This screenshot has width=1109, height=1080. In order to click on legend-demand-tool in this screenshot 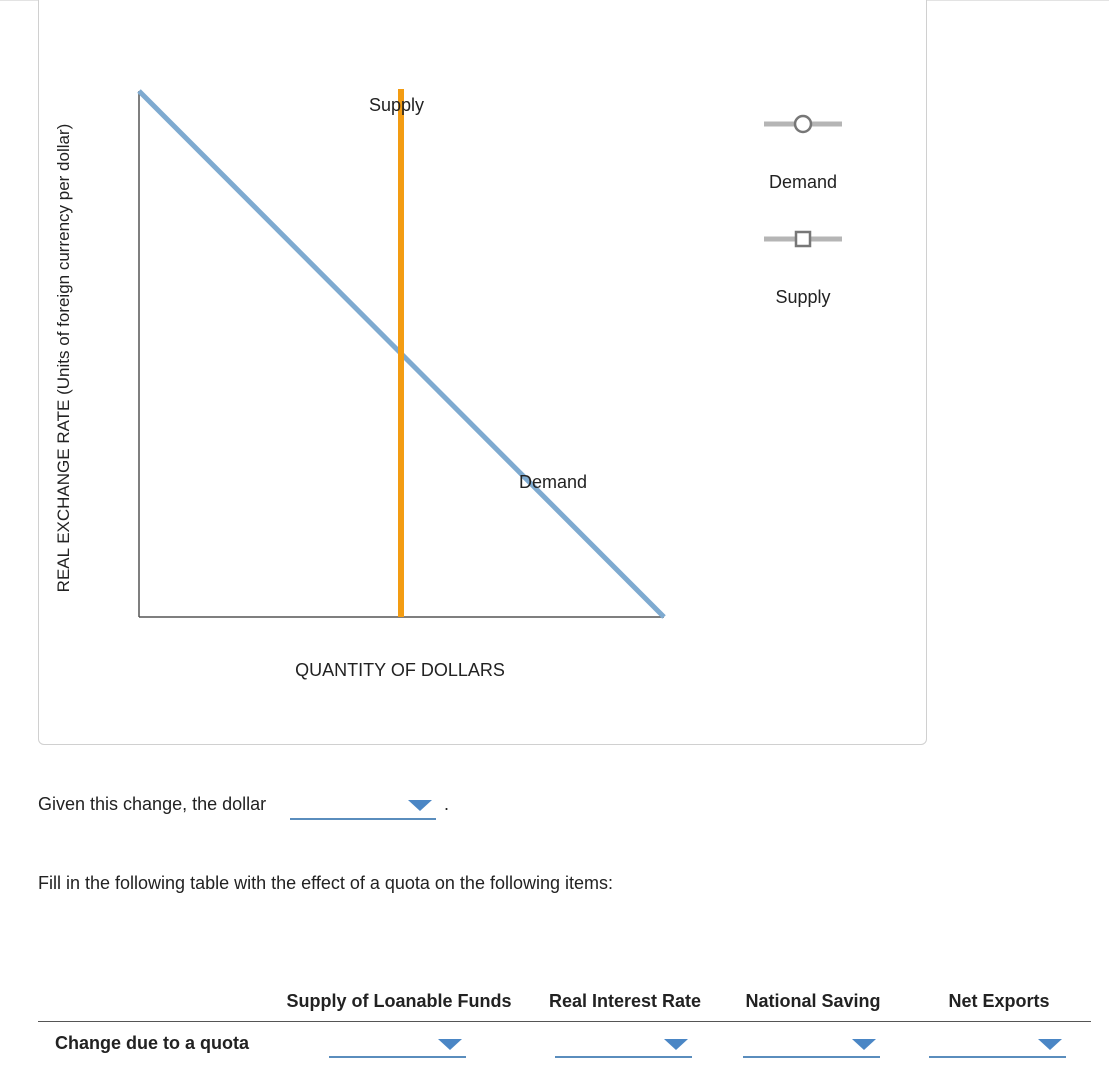, I will do `click(803, 124)`.